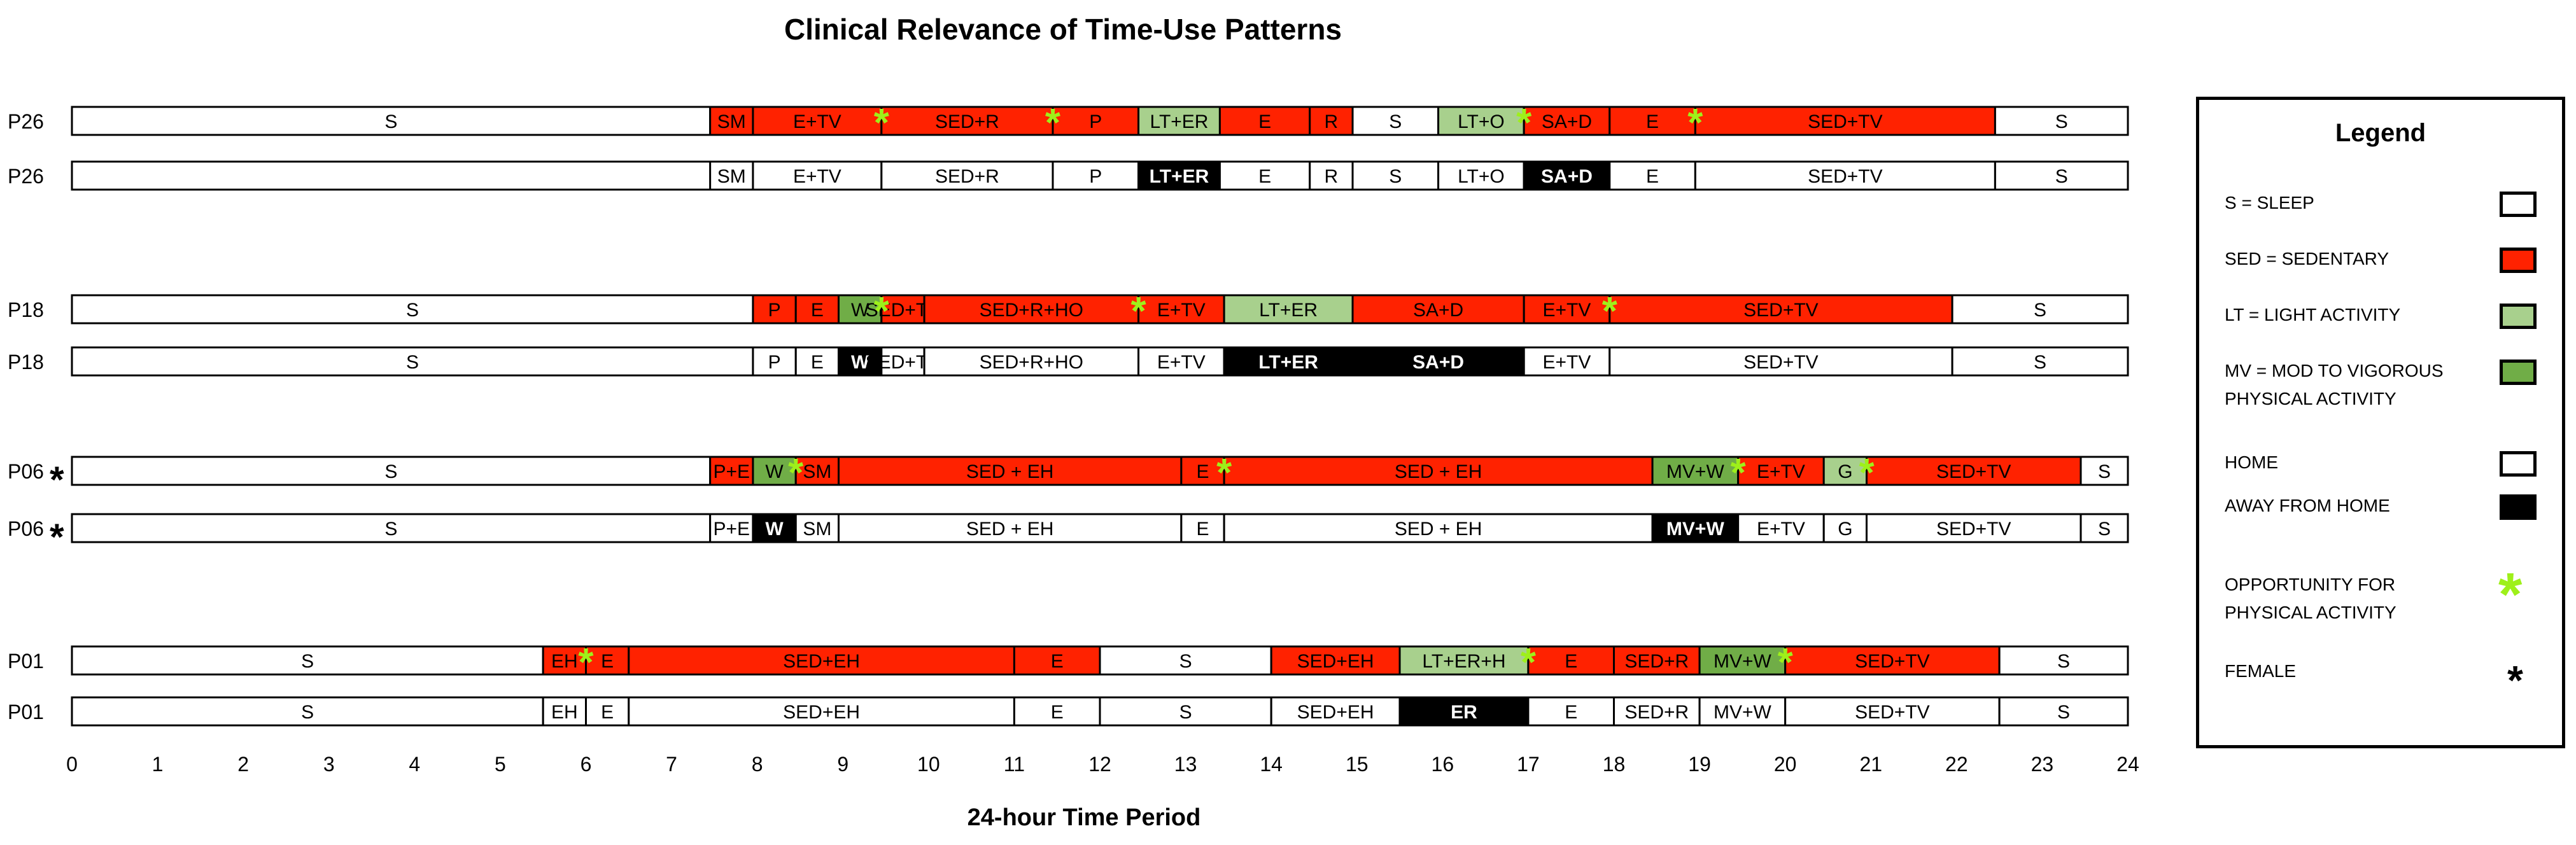 The image size is (2576, 845). Describe the element at coordinates (2311, 598) in the screenshot. I see `legend-item-label: OPPORTUNITY FOR PHYSICAL ACTIVITY` at that location.